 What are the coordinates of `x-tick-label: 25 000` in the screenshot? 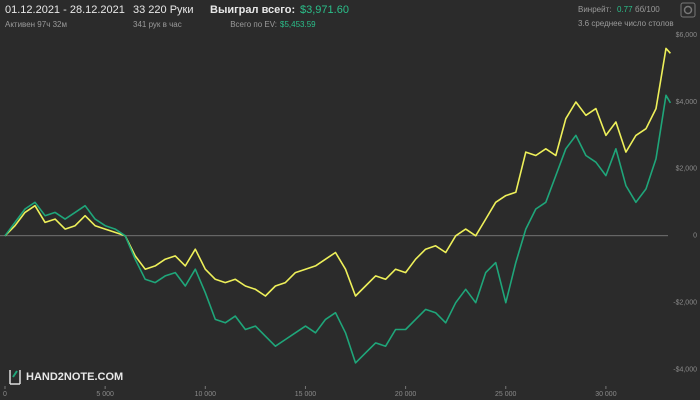 It's located at (506, 394).